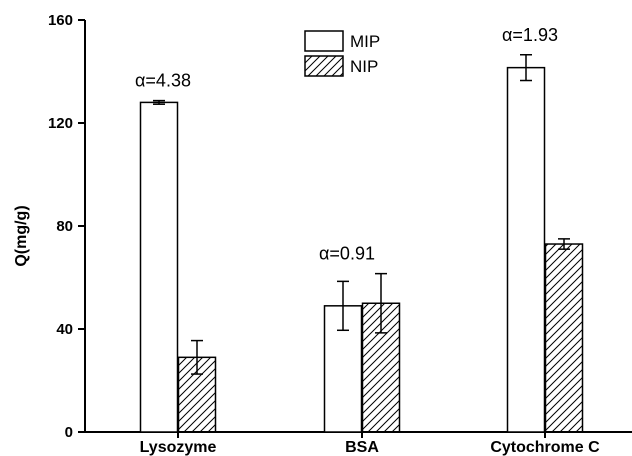  Describe the element at coordinates (564, 338) in the screenshot. I see `bar-nip-cytochrome-c` at that location.